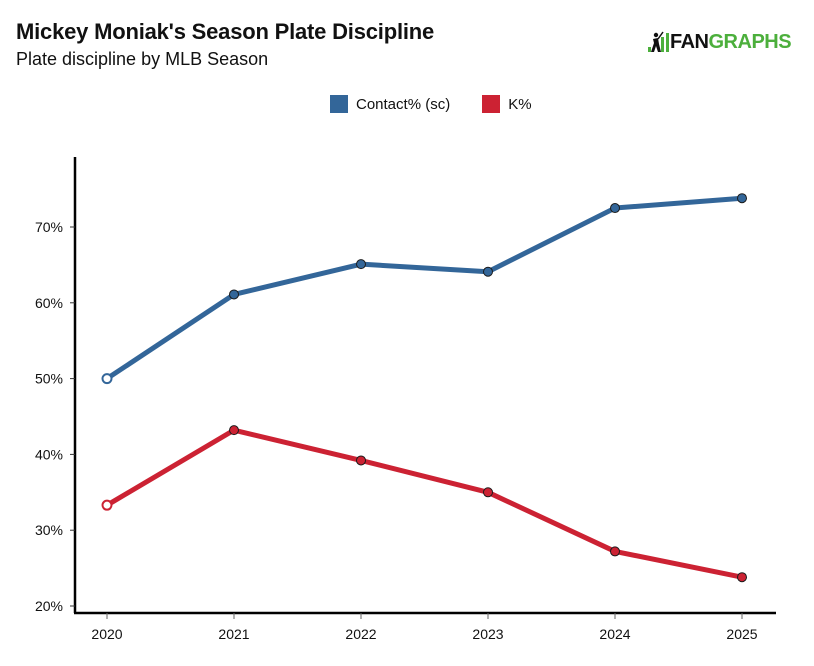 The image size is (814, 666). Describe the element at coordinates (659, 42) in the screenshot. I see `batter-bars-icon` at that location.